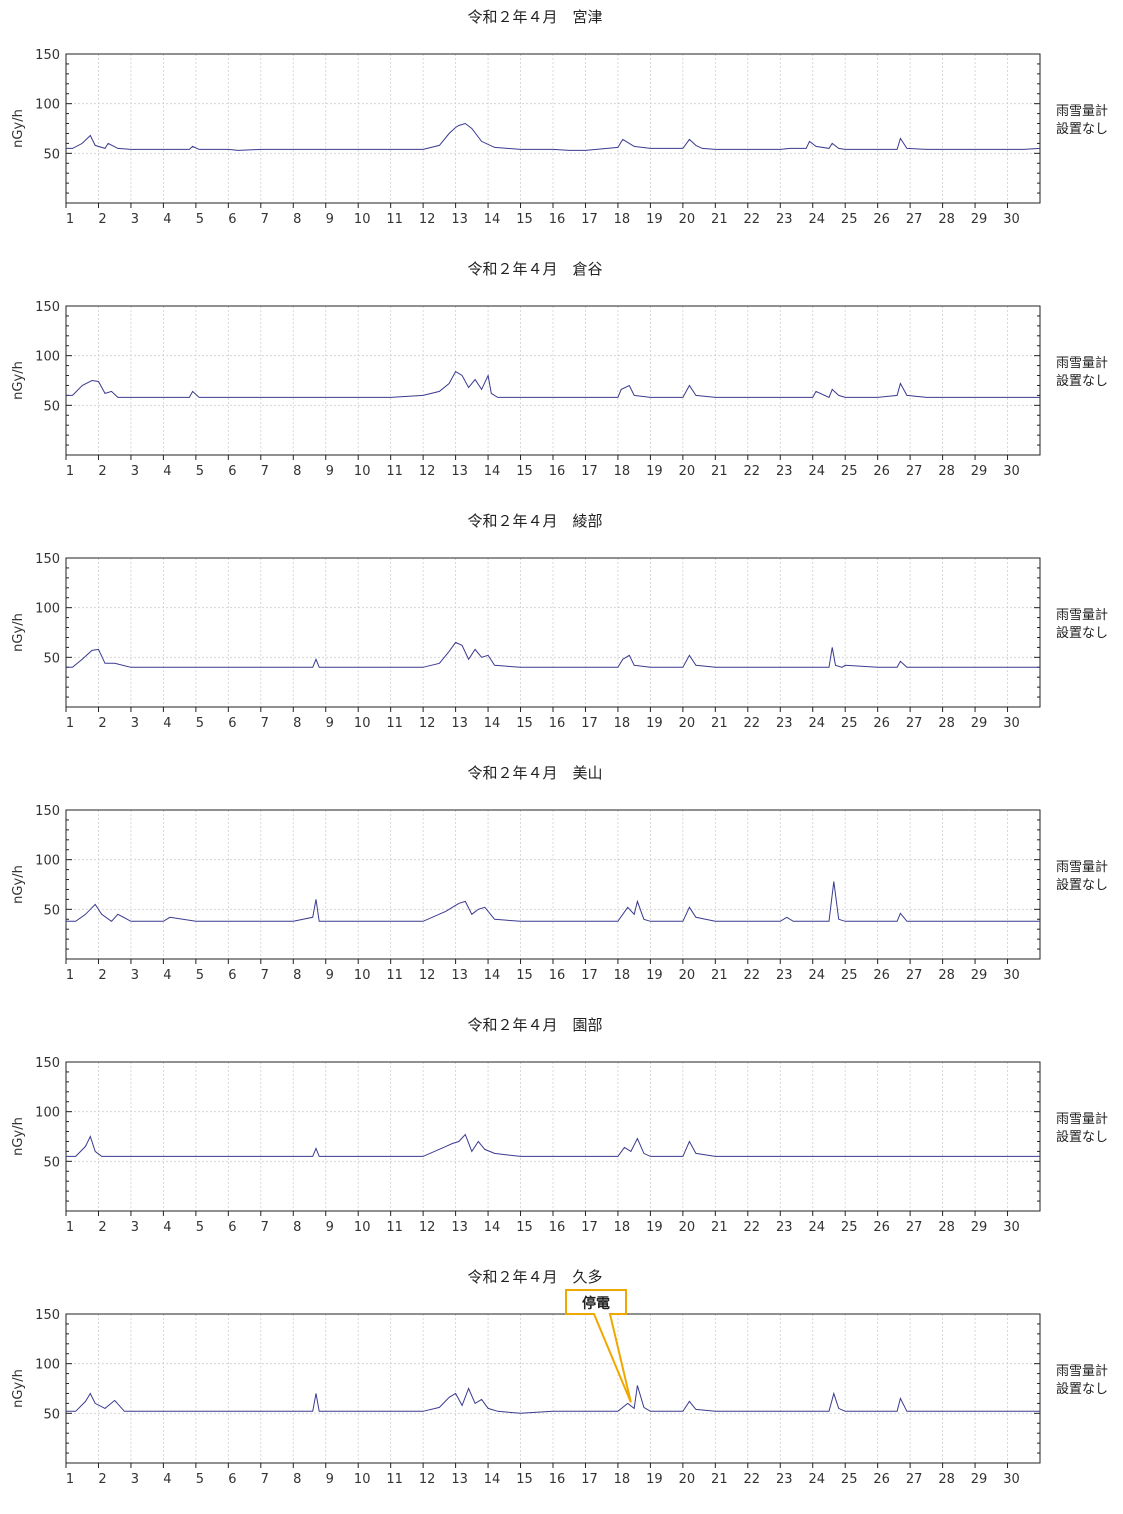 The image size is (1123, 1514). Describe the element at coordinates (534, 269) in the screenshot. I see `chart-title: 令和２年４月 倉谷` at that location.